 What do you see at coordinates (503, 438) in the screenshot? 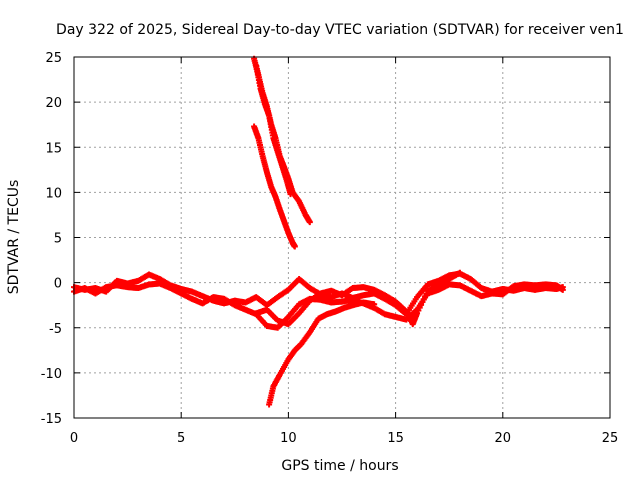
I see `x-tick-label: 20` at bounding box center [503, 438].